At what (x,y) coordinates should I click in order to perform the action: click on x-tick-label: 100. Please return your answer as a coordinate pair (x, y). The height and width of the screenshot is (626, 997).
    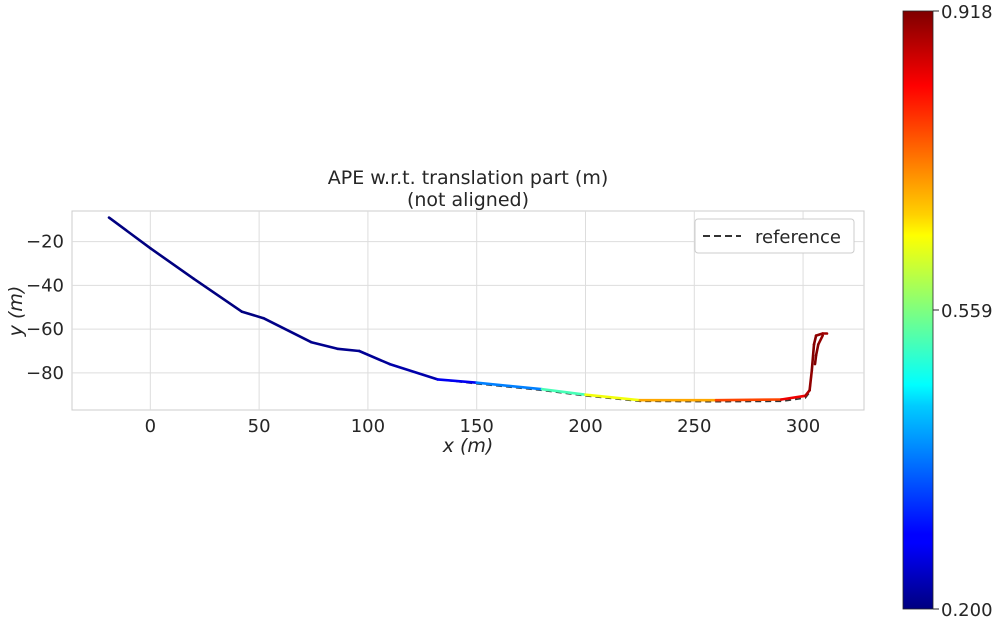
    Looking at the image, I should click on (368, 426).